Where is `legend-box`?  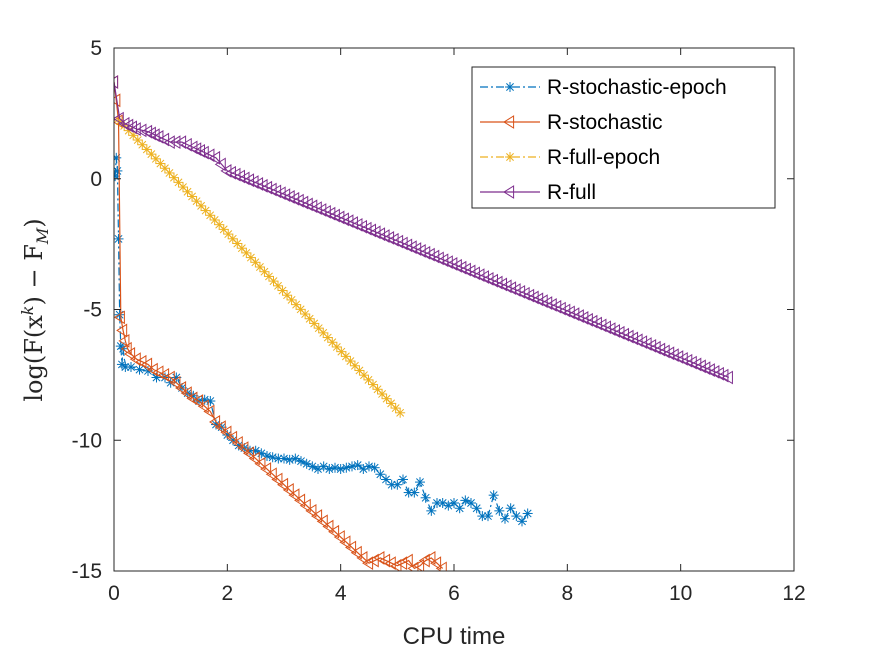 legend-box is located at coordinates (623, 137).